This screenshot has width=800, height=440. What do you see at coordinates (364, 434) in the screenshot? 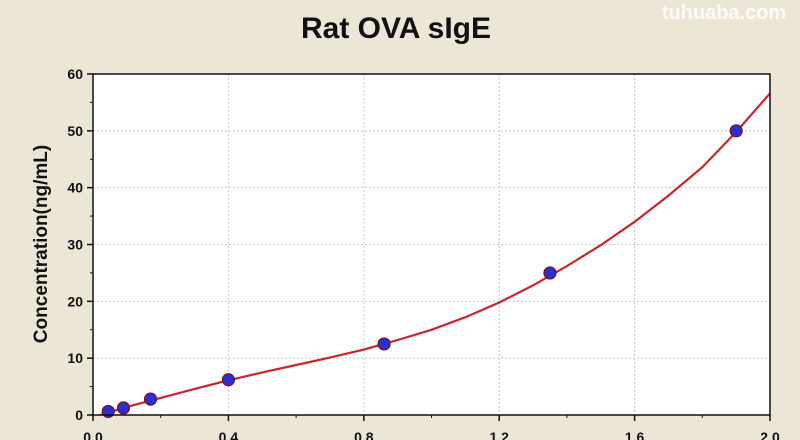
I see `x-tick-label: 0.8` at bounding box center [364, 434].